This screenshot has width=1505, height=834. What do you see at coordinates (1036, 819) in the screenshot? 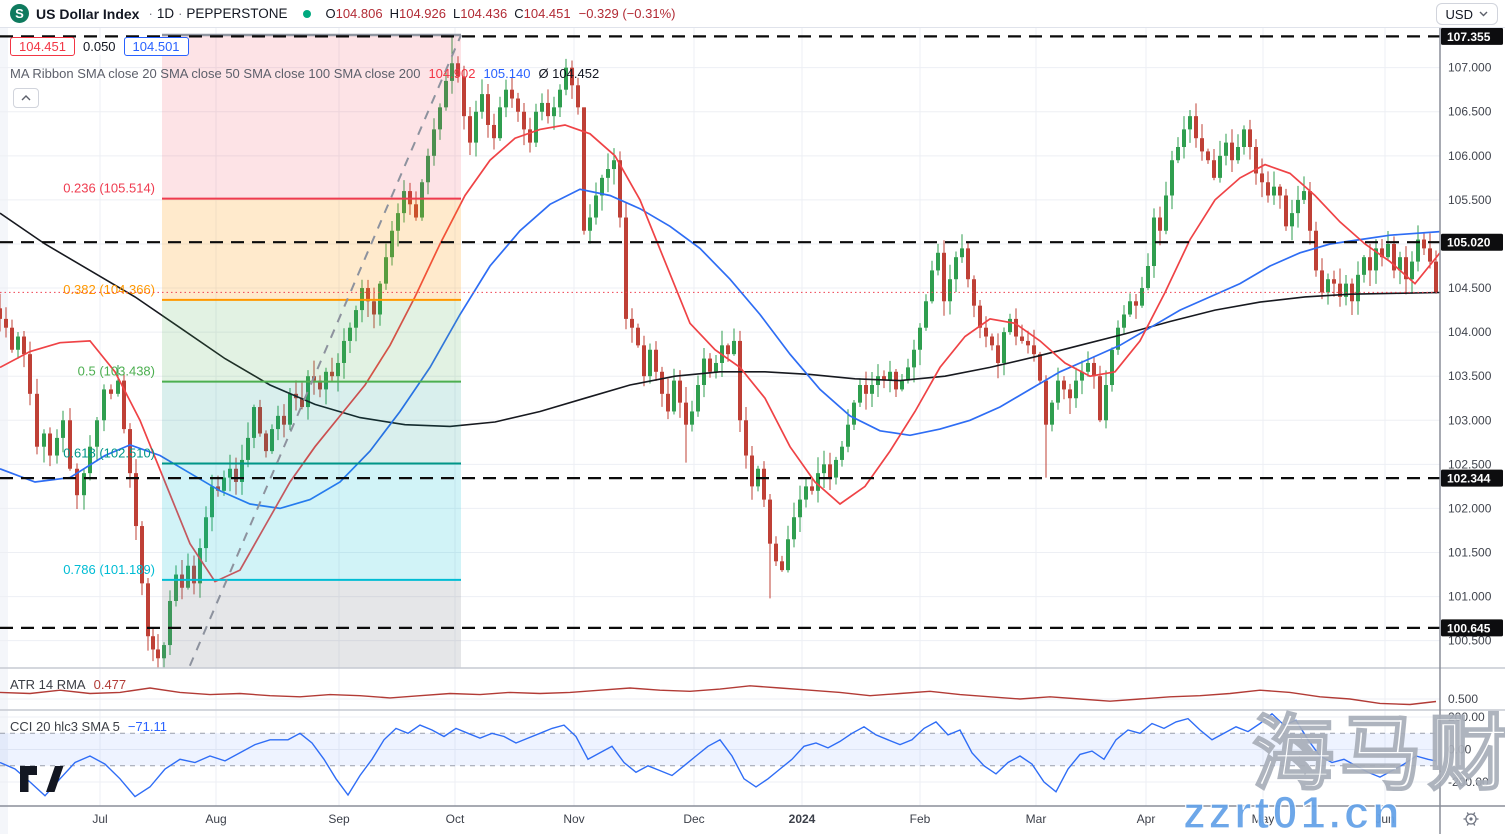
I see `svg-text: Mar` at bounding box center [1036, 819].